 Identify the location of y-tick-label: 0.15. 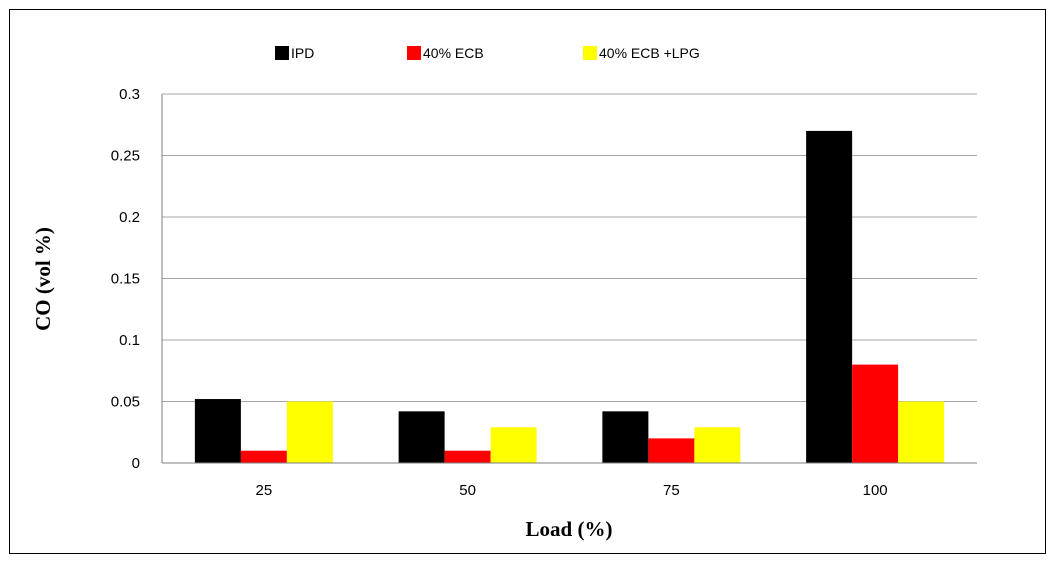
(125, 279).